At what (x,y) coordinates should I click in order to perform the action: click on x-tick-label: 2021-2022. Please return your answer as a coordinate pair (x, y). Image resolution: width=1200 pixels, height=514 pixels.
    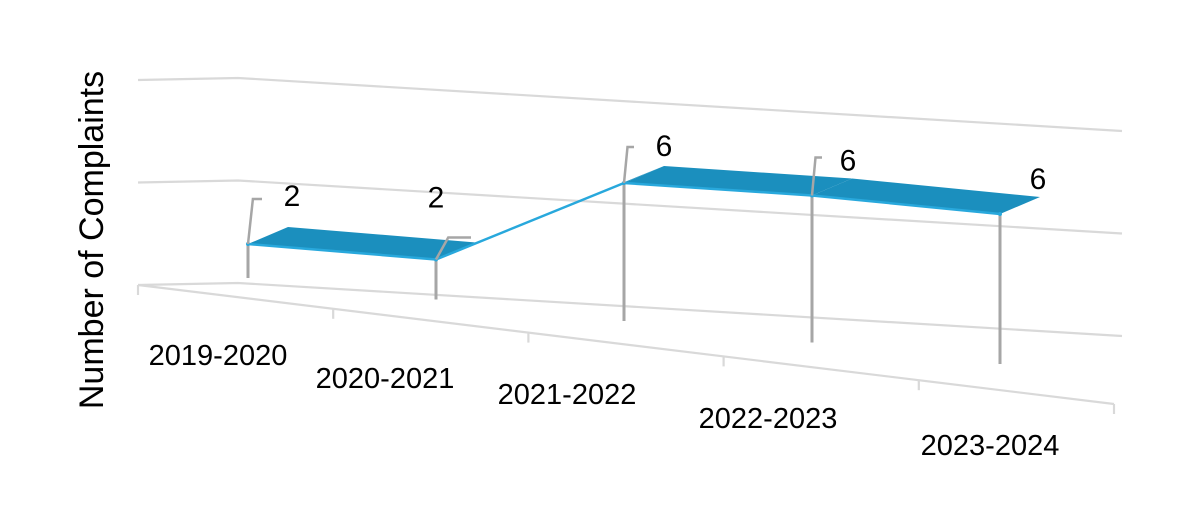
    Looking at the image, I should click on (567, 395).